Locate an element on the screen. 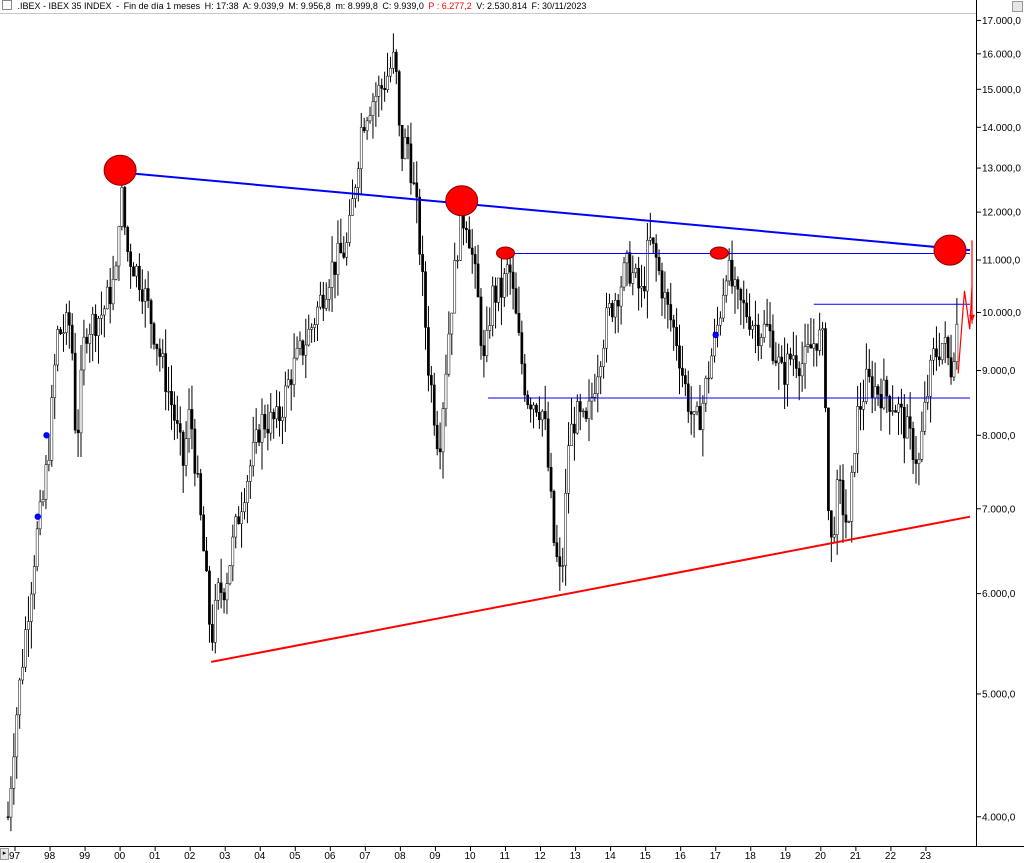 The image size is (1024, 863). scroll-left-button: ▸ is located at coordinates (4, 854).